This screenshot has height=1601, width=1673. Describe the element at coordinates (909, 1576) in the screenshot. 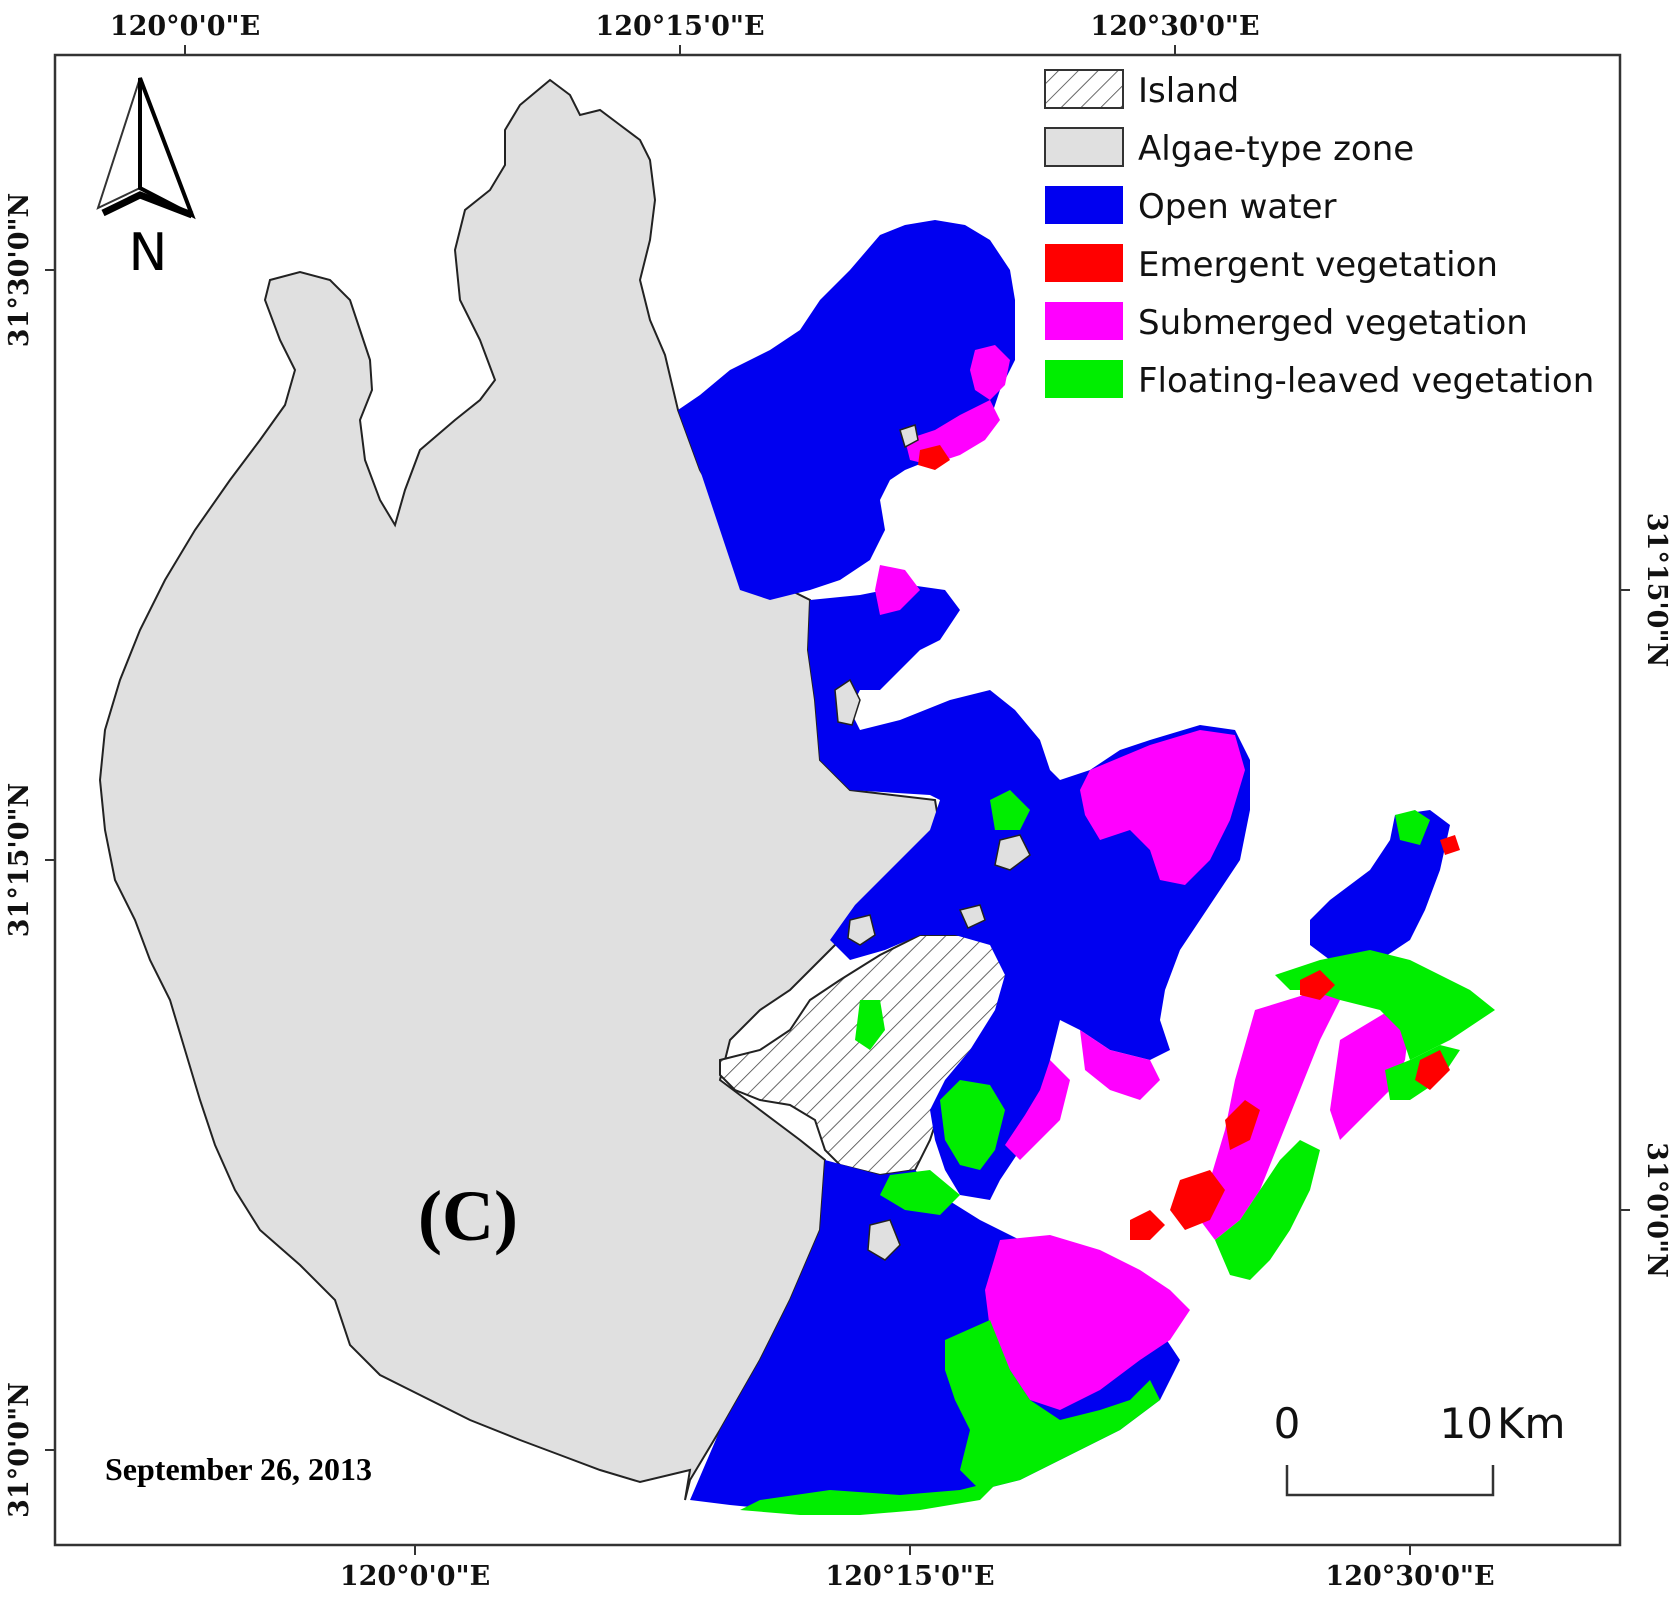

I see `bottom-lon-label: 120°15'0"E` at that location.